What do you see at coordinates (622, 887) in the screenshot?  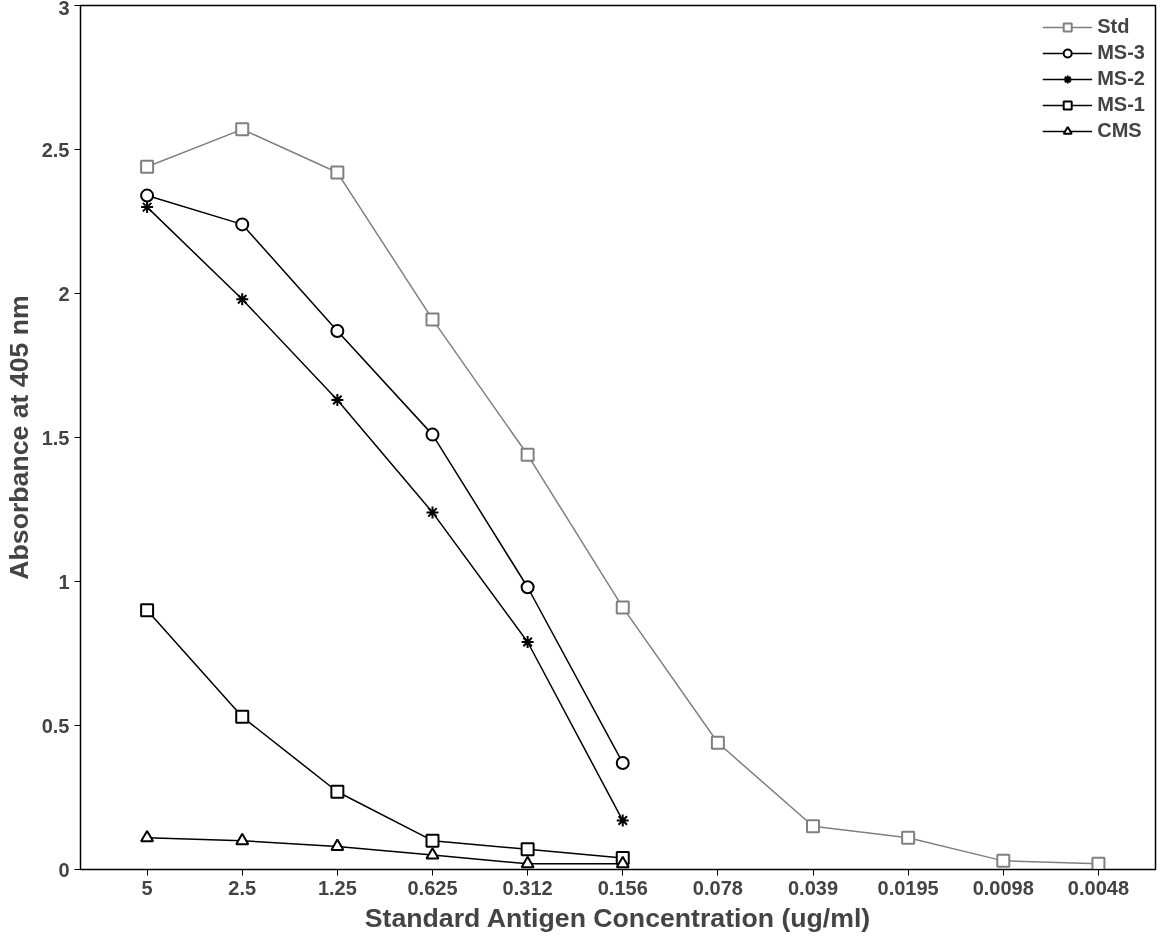 I see `x-tick-label: 0.156` at bounding box center [622, 887].